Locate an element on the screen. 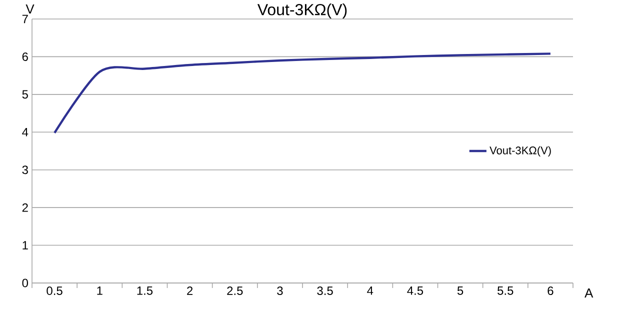 The height and width of the screenshot is (329, 629). x-tick-label: 4 is located at coordinates (370, 290).